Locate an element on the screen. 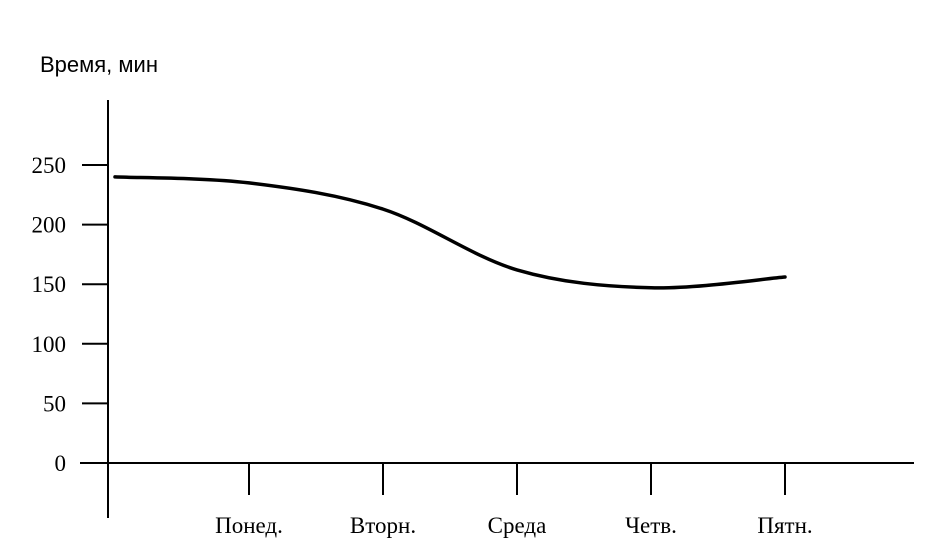 Image resolution: width=926 pixels, height=545 pixels. x-tick-label: Понед. is located at coordinates (249, 525).